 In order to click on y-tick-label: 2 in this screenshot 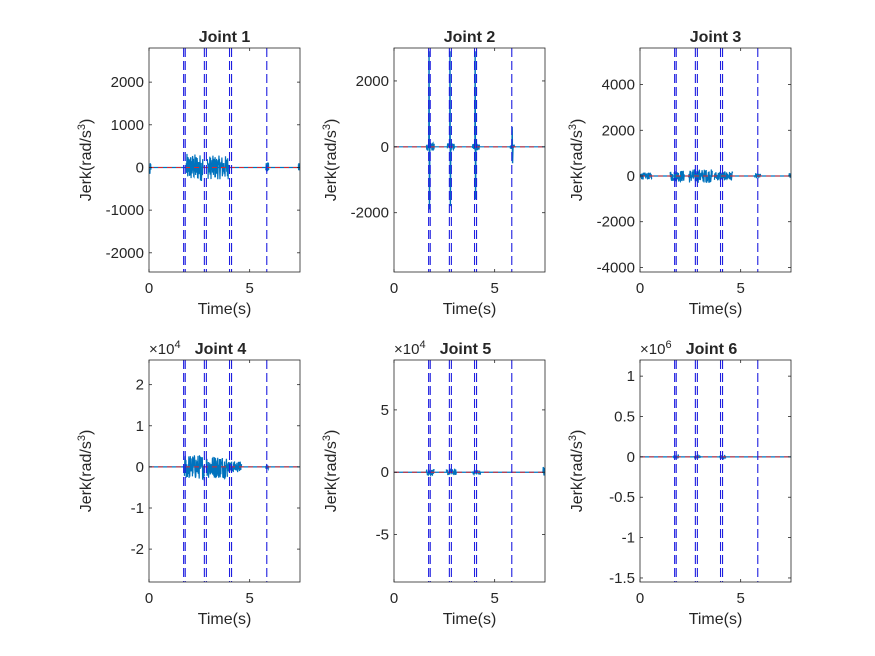, I will do `click(140, 385)`.